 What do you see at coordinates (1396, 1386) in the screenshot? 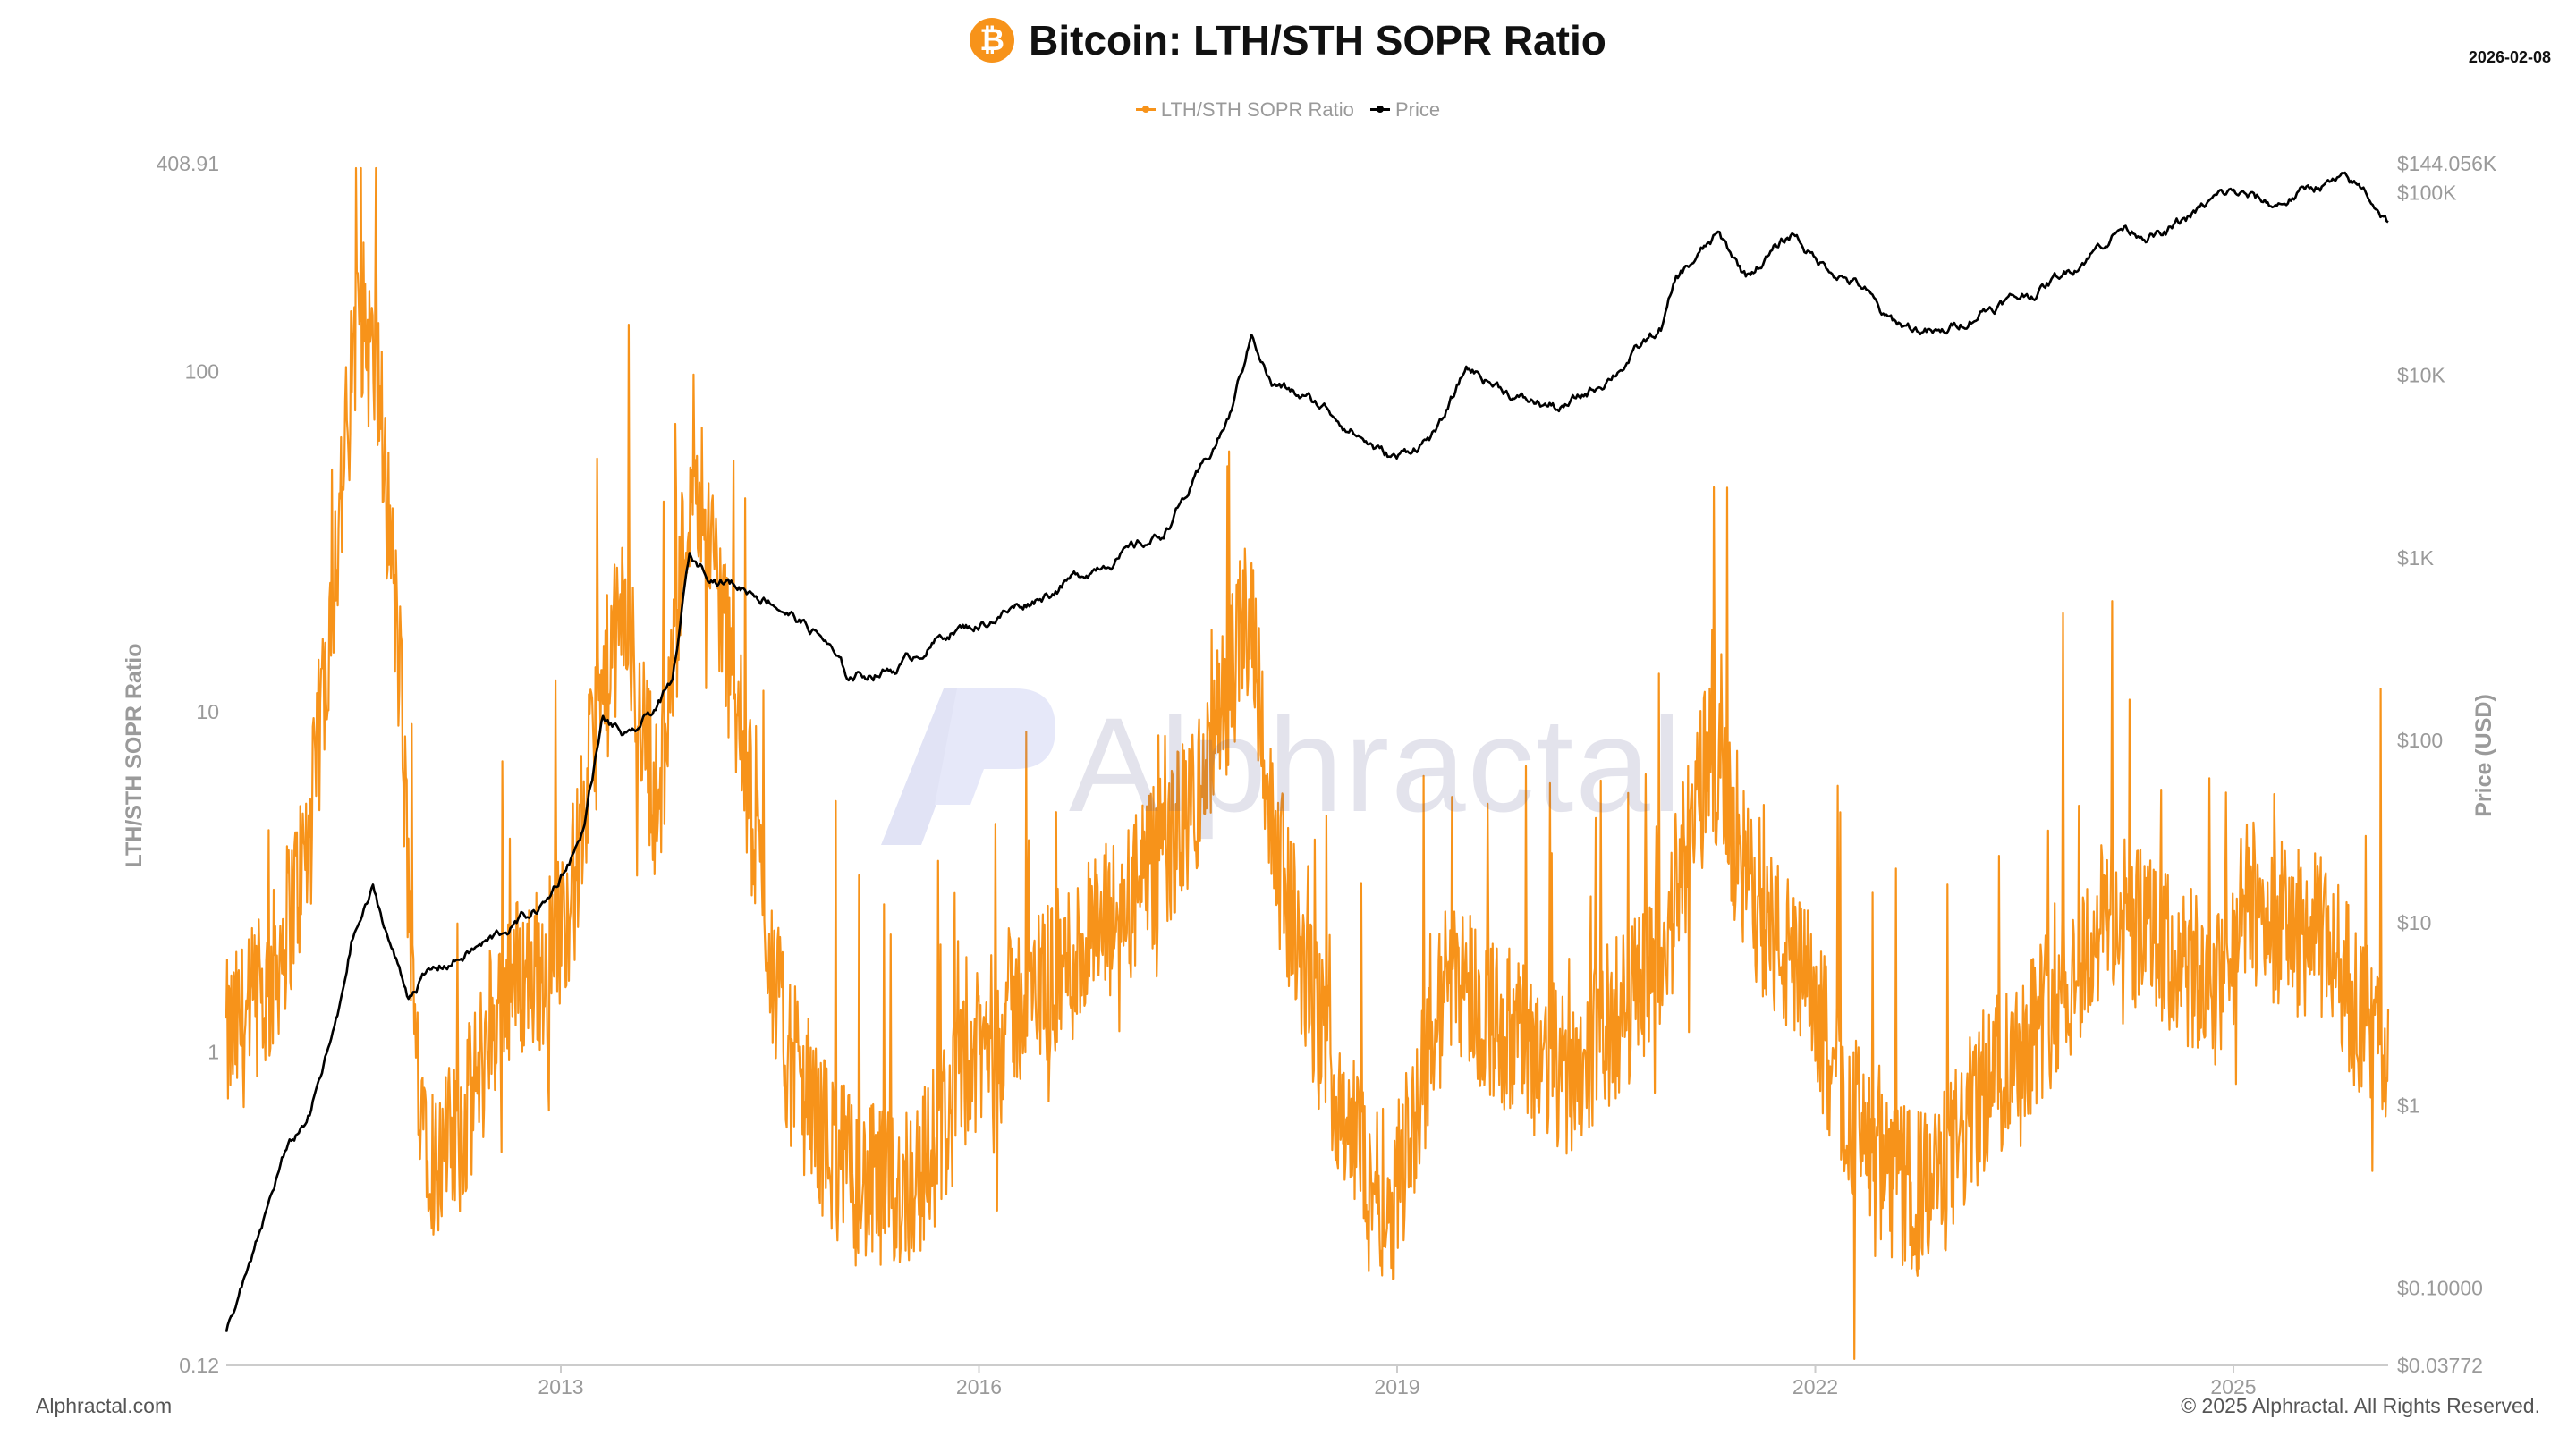
I see `x-tick-label: 2019` at bounding box center [1396, 1386].